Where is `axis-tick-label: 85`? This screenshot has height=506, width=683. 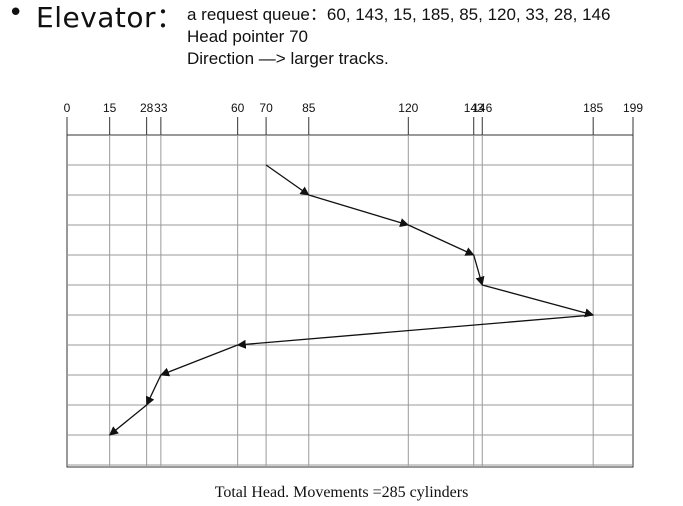
axis-tick-label: 85 is located at coordinates (309, 108).